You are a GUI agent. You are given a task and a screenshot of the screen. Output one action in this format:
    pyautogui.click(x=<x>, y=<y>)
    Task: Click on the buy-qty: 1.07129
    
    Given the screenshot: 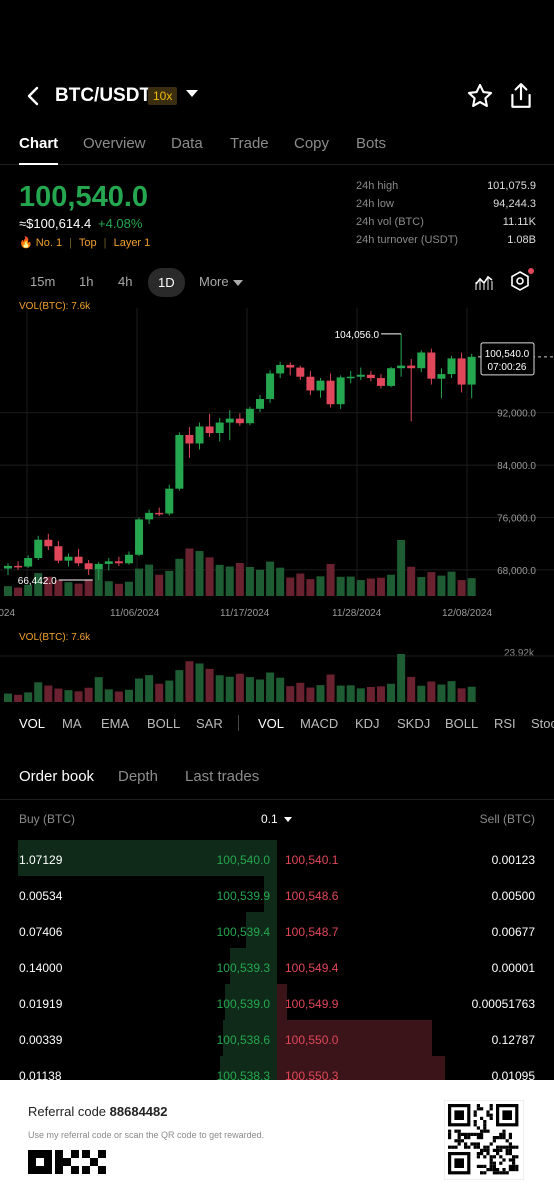 What is the action you would take?
    pyautogui.click(x=41, y=860)
    